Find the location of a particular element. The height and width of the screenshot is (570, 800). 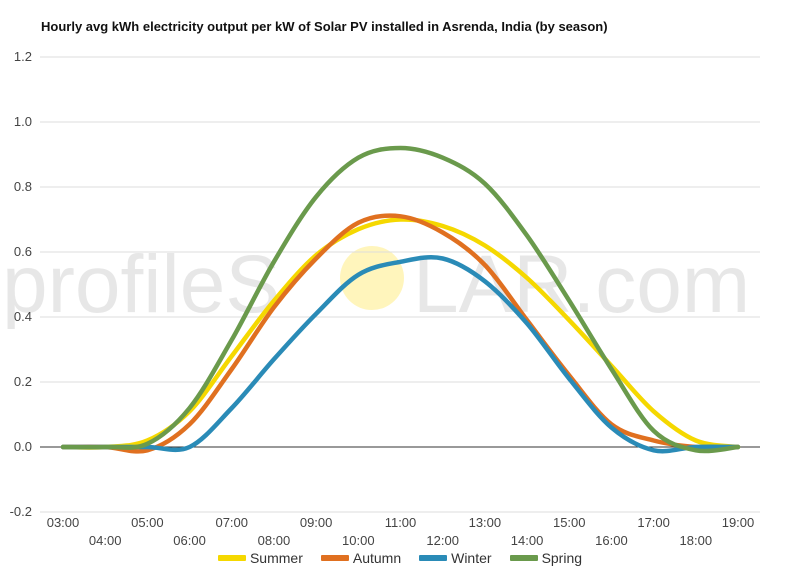

y-tick-label: 0.8 is located at coordinates (23, 186).